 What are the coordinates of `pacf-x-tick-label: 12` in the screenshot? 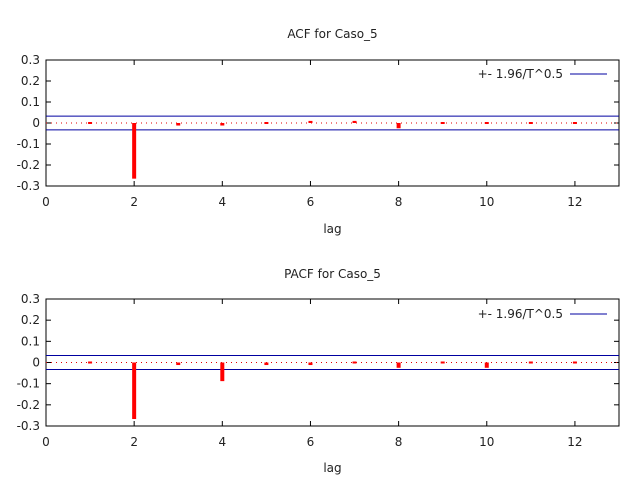 It's located at (574, 442).